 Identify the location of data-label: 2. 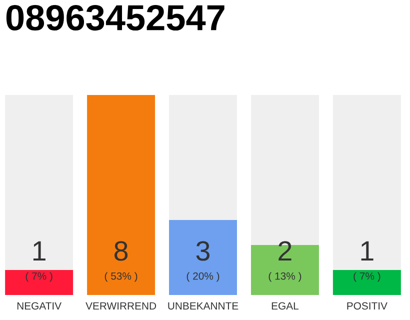
(285, 251).